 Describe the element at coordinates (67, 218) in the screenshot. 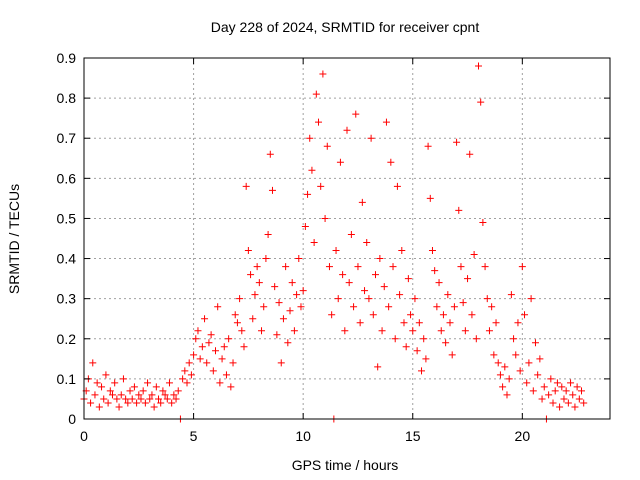

I see `y-tick-label: 0.5` at that location.